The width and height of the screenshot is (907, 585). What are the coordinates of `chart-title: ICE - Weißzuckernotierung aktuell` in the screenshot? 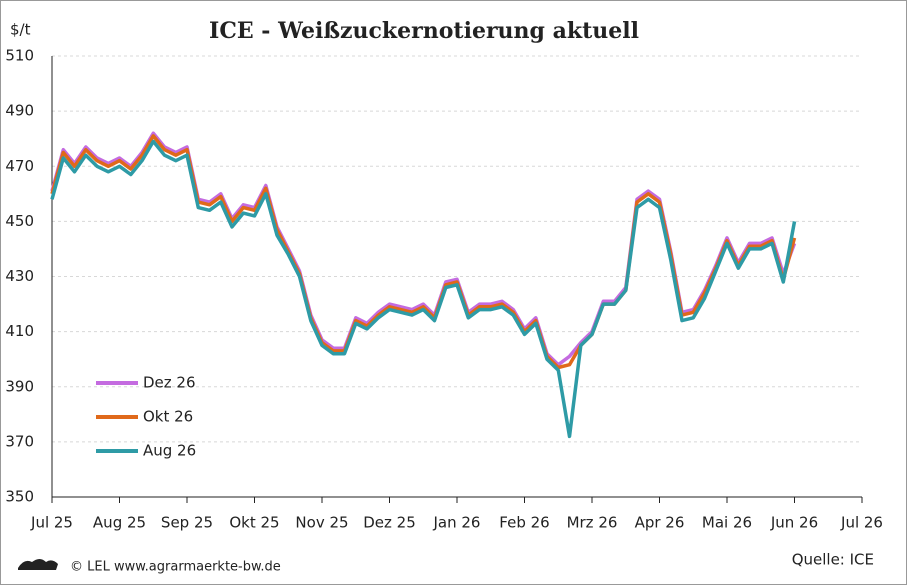 It's located at (424, 31).